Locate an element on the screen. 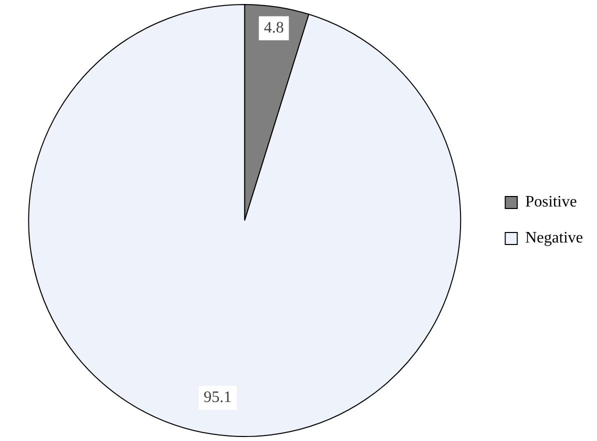 The image size is (597, 441). legend-label: Positive is located at coordinates (551, 202).